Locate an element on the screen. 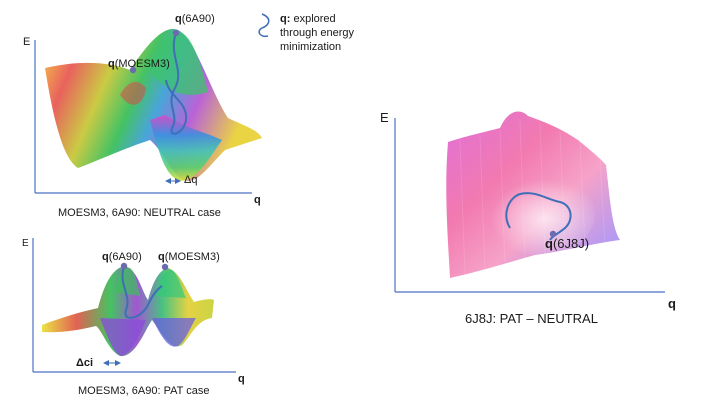 The image size is (720, 405). neutral-energy-surface is located at coordinates (153, 105).